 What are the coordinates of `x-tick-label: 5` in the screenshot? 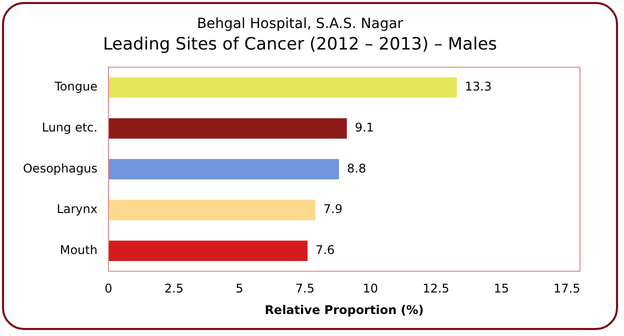 It's located at (240, 289).